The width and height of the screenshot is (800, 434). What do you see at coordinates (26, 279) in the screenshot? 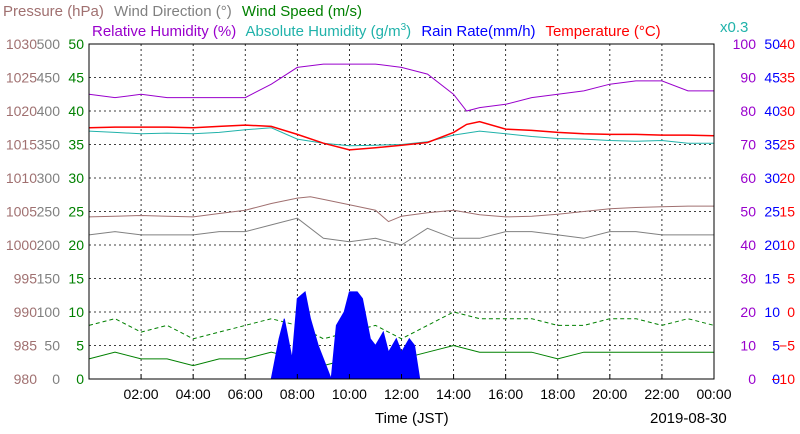
I see `y-tick-pressure: 995` at bounding box center [26, 279].